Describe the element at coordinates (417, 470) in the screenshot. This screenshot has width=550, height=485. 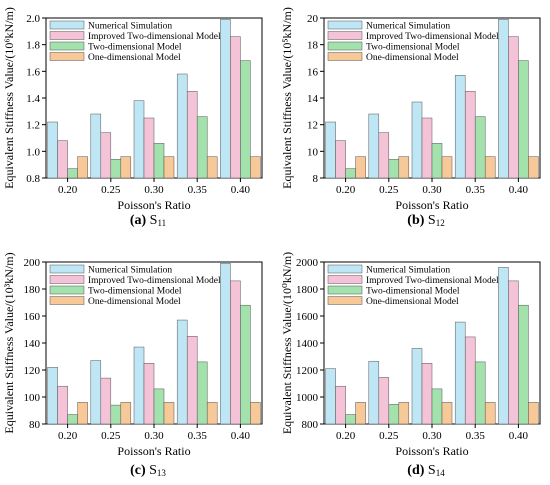
I see `panel-letter: (d)` at that location.